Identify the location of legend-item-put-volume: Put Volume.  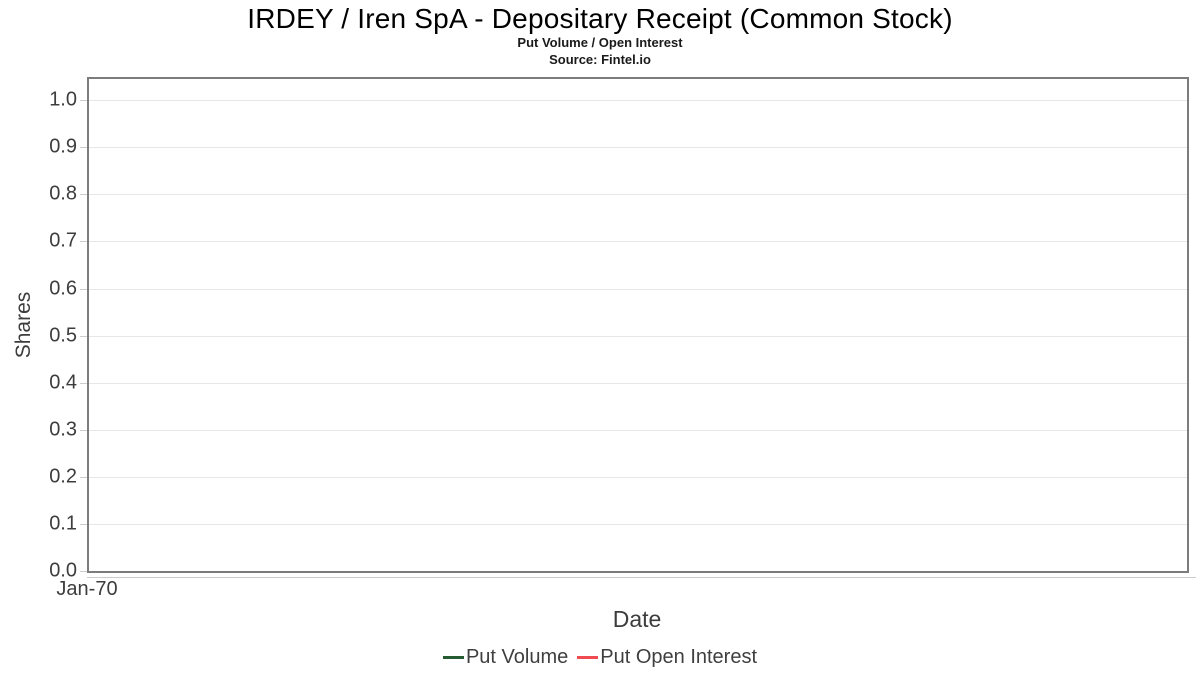
(505, 657).